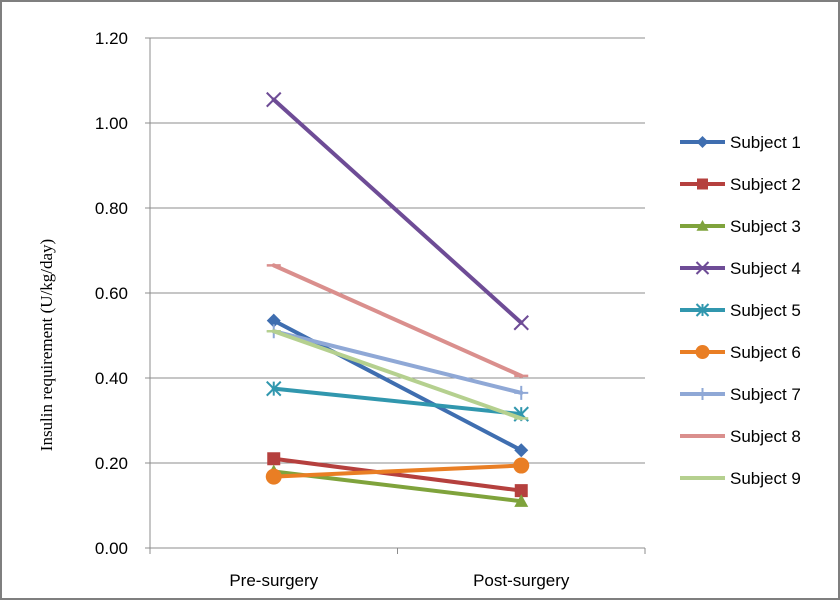 Image resolution: width=840 pixels, height=600 pixels. I want to click on legend-item: Subject 9, so click(740, 478).